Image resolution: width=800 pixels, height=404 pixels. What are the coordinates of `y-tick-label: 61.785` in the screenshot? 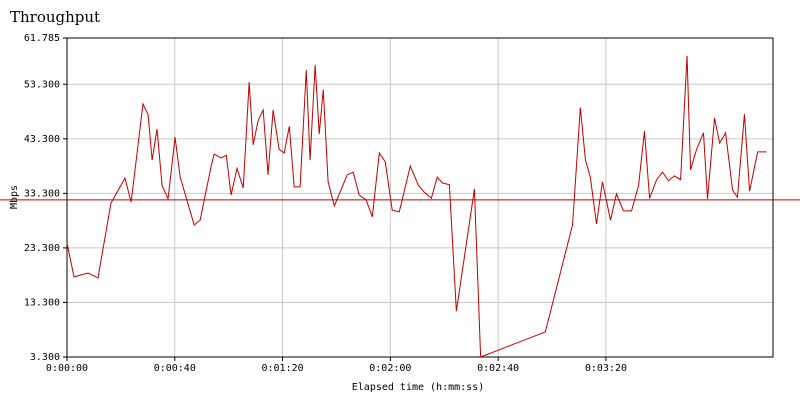 It's located at (42, 38).